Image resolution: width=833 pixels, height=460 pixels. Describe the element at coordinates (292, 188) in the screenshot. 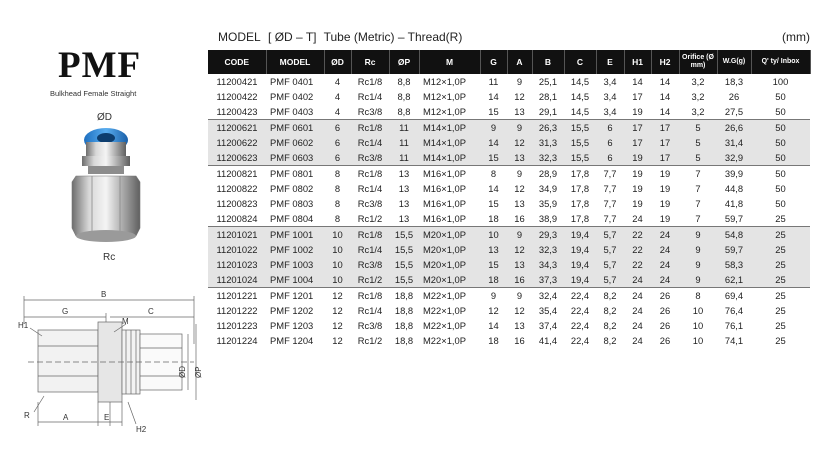

I see `table-cell: PMF 0802` at that location.